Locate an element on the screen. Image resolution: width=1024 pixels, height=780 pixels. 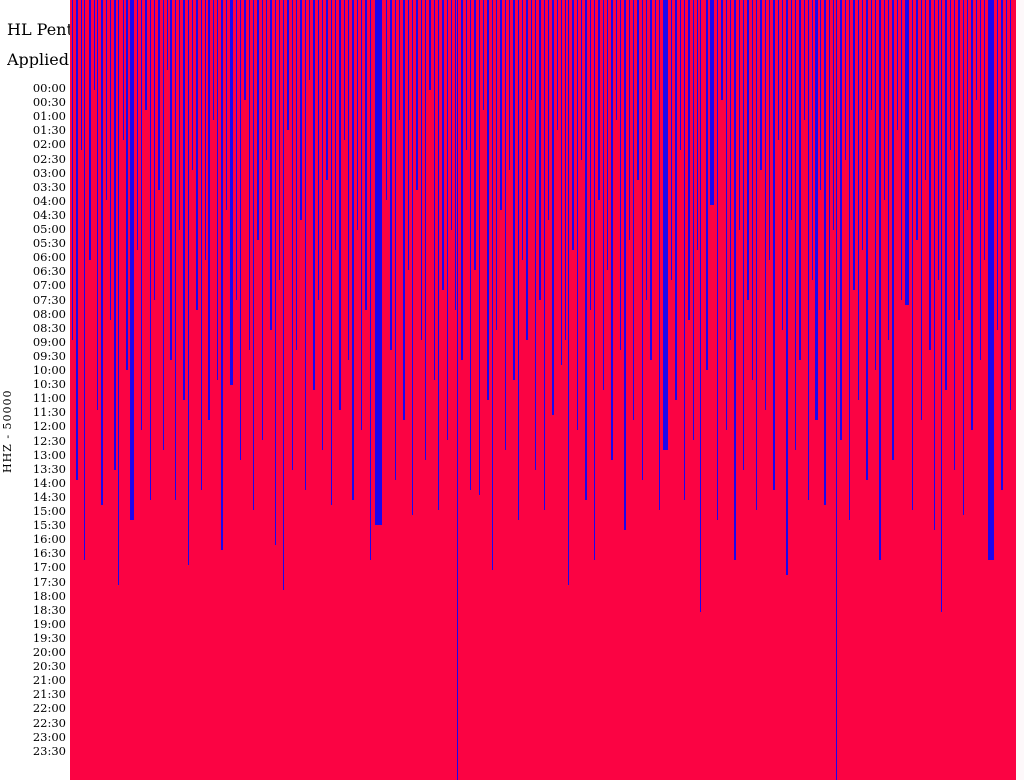
time-tick-label: 07:00 is located at coordinates (49, 285).